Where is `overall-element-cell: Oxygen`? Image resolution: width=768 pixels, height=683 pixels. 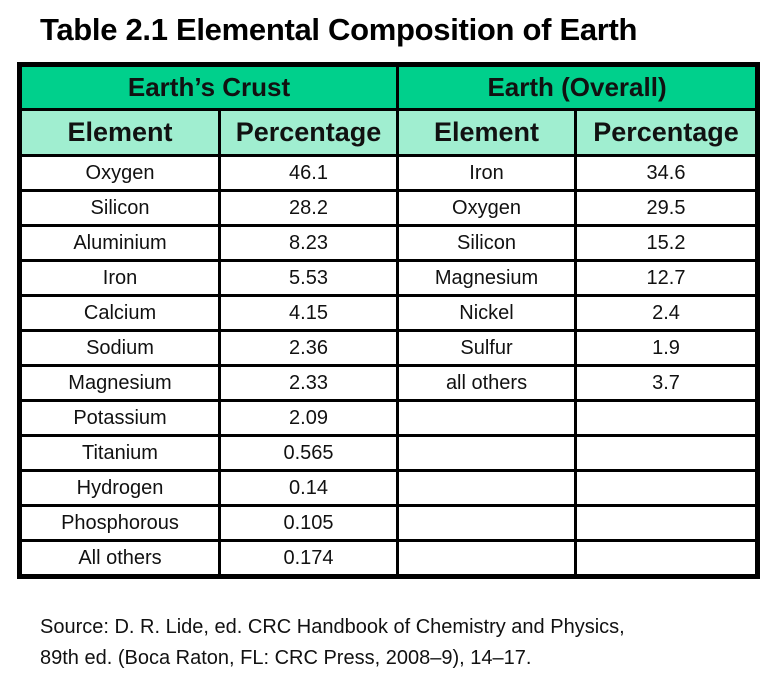
overall-element-cell: Oxygen is located at coordinates (487, 208).